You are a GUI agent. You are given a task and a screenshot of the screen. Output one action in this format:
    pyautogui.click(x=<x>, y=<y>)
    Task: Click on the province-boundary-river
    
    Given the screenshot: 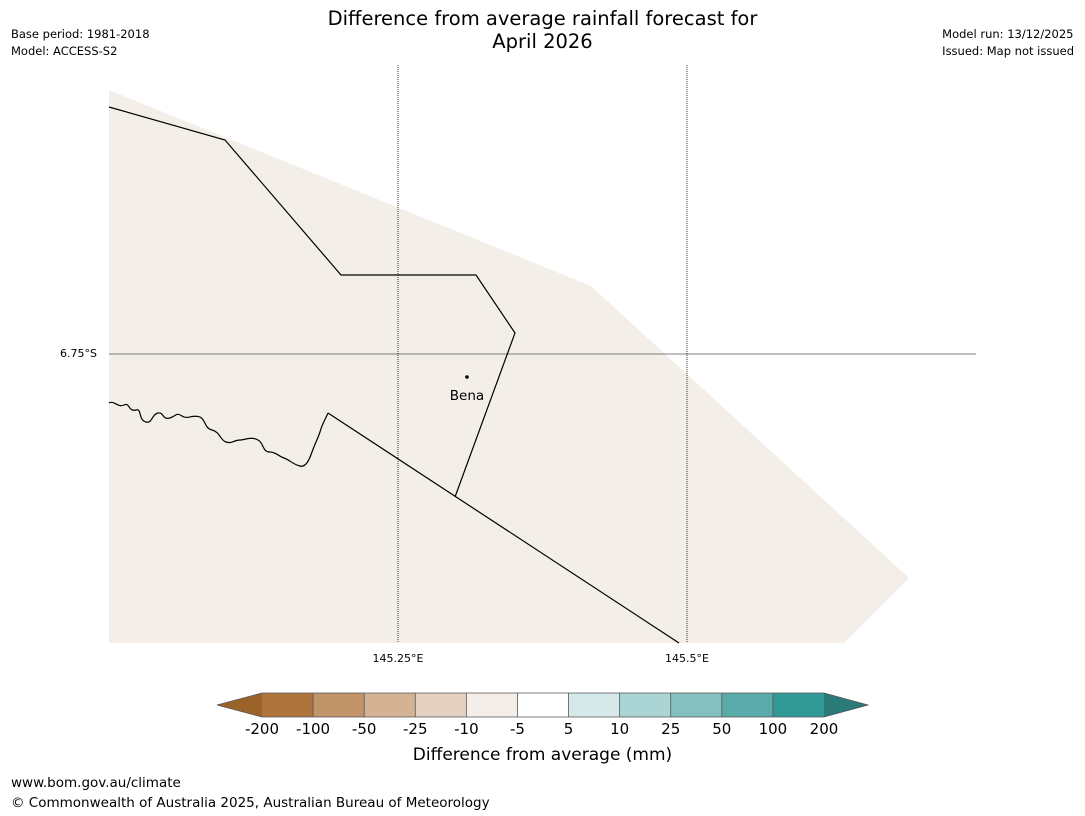 What is the action you would take?
    pyautogui.click(x=218, y=434)
    